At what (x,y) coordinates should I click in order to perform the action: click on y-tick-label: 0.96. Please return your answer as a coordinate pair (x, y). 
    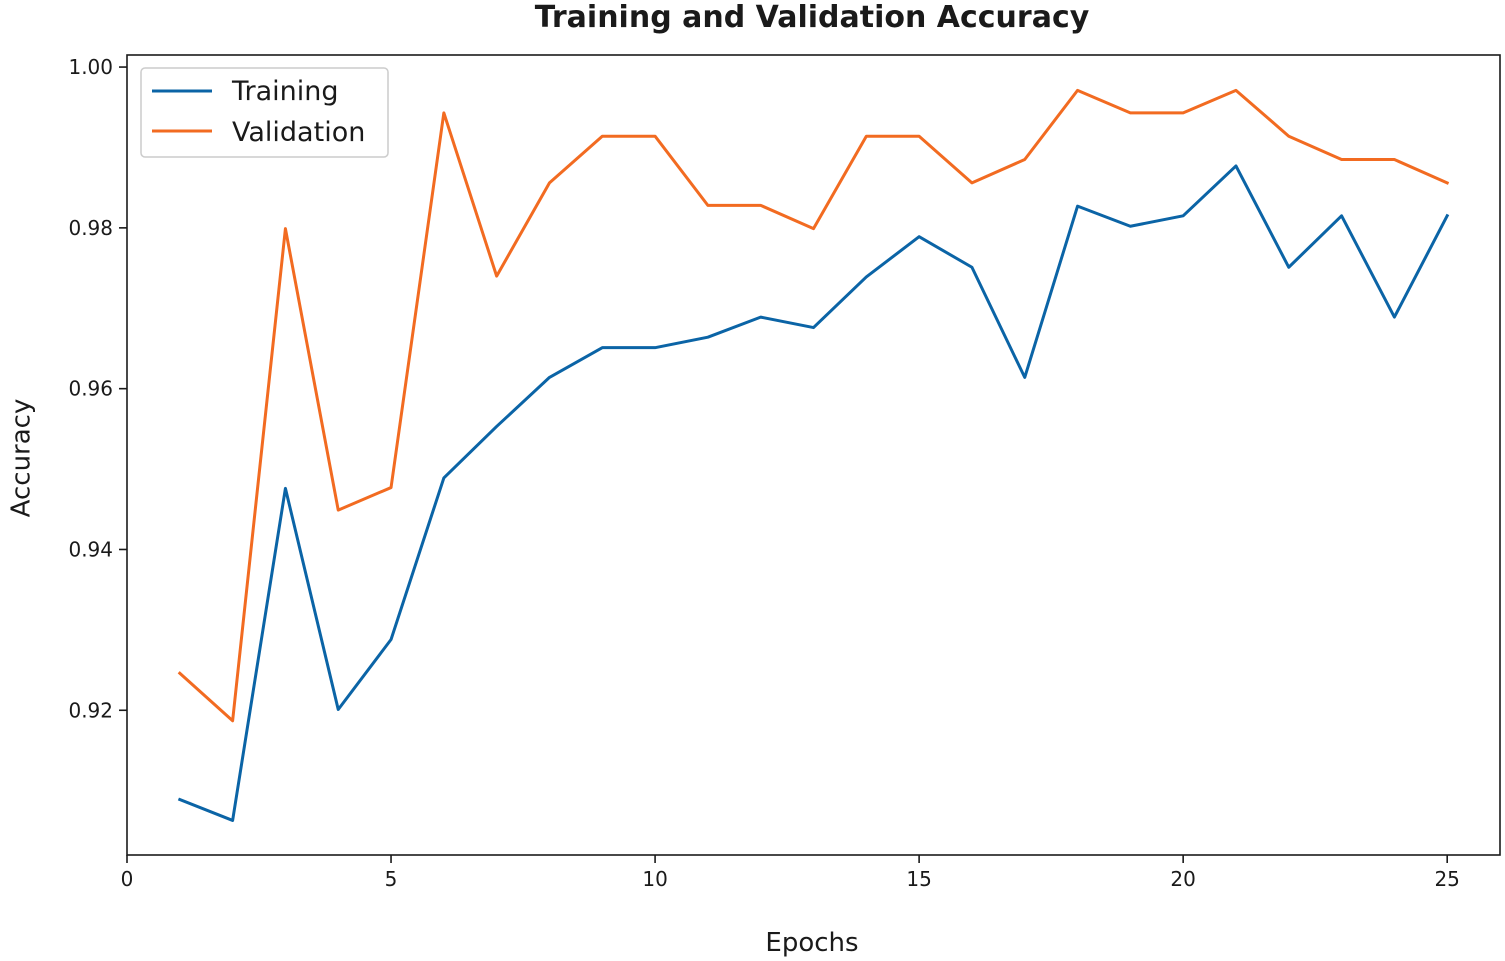
    Looking at the image, I should click on (90, 389).